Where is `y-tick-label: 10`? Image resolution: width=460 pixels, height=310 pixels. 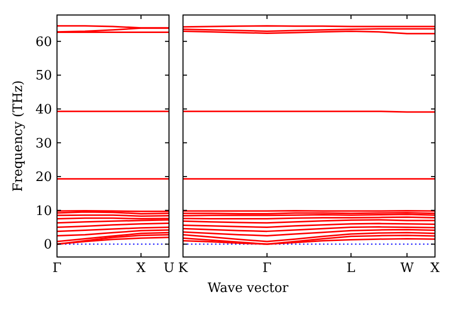 y-tick-label: 10 is located at coordinates (43, 211).